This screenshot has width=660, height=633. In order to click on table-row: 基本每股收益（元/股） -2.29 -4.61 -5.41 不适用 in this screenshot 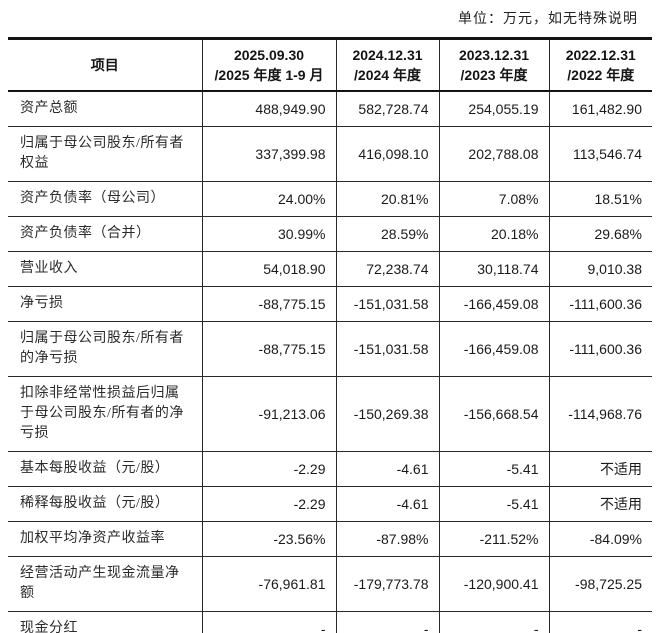, I will do `click(330, 469)`.